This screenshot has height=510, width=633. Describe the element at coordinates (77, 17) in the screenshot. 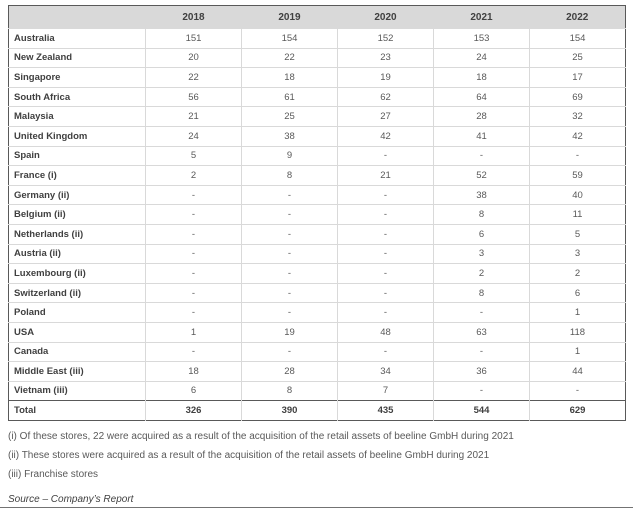

I see `header-corner-cell` at that location.